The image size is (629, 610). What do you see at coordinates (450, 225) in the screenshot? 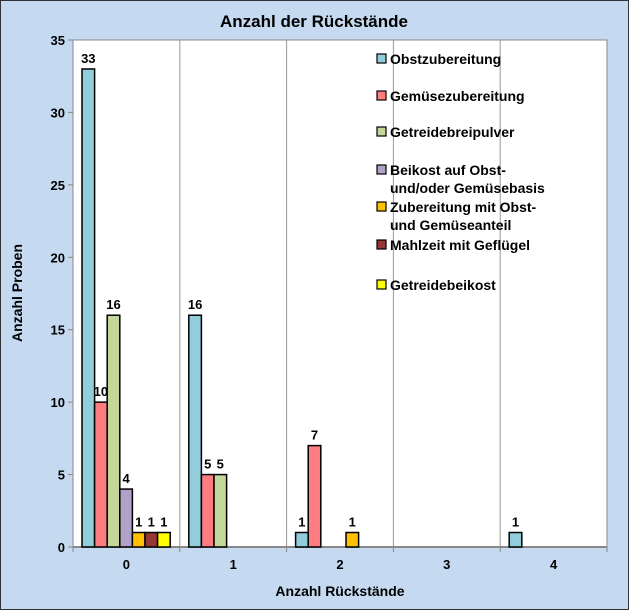
I see `legend-label: und Gemüseanteil` at bounding box center [450, 225].